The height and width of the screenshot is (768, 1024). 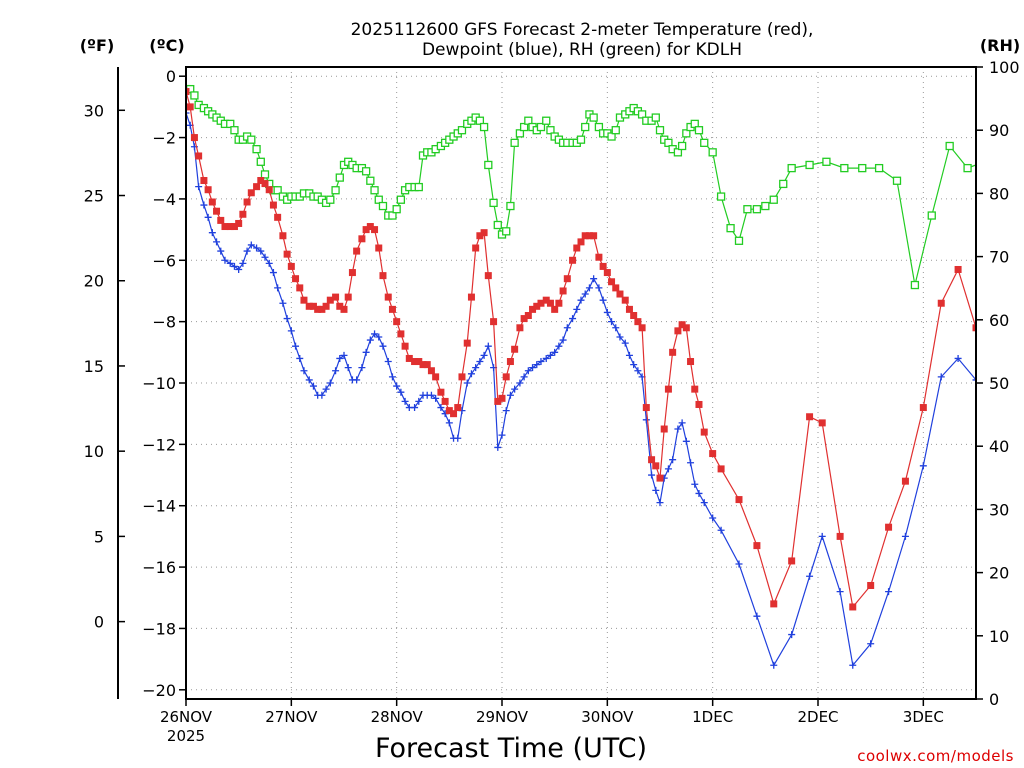 I want to click on rh-tick-label: 80, so click(x=999, y=193).